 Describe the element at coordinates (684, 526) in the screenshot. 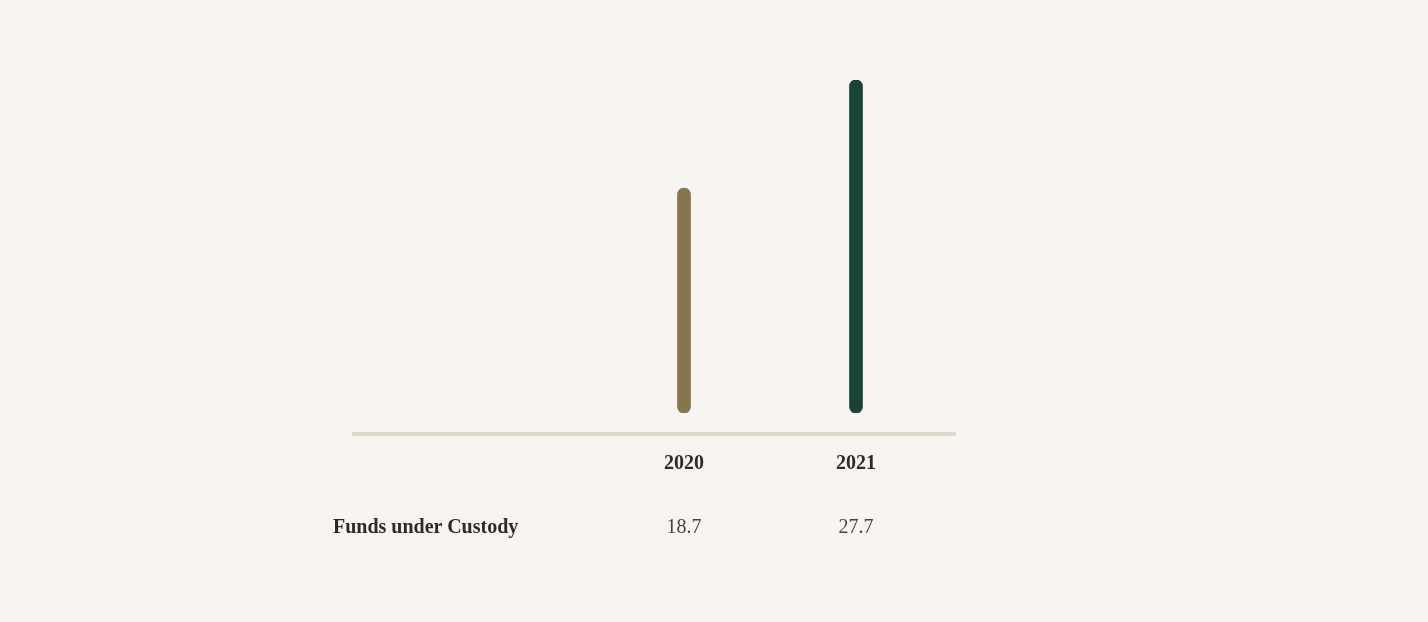

I see `data-label: 18.7` at that location.